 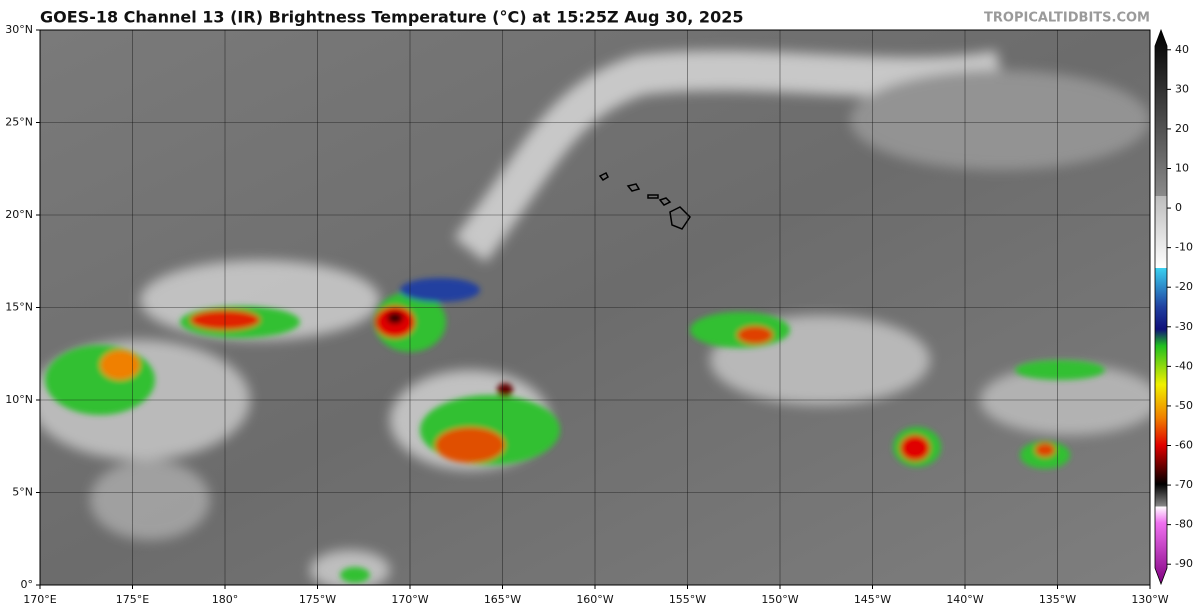 What do you see at coordinates (1184, 405) in the screenshot?
I see `colorbar-tick-label: -50` at bounding box center [1184, 405].